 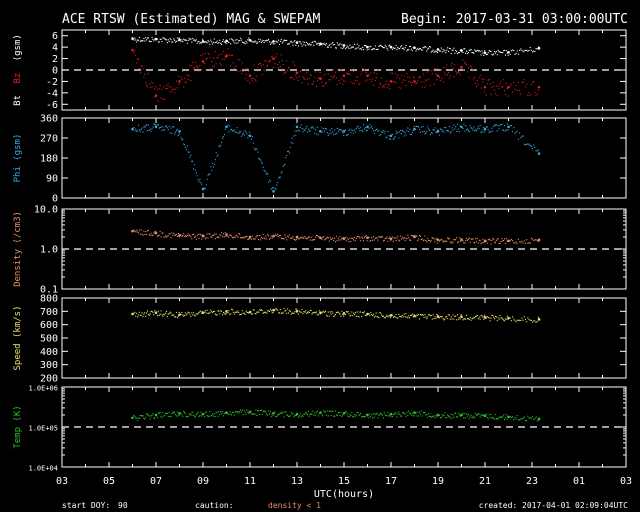 I want to click on bt-data-point, so click(x=297, y=42).